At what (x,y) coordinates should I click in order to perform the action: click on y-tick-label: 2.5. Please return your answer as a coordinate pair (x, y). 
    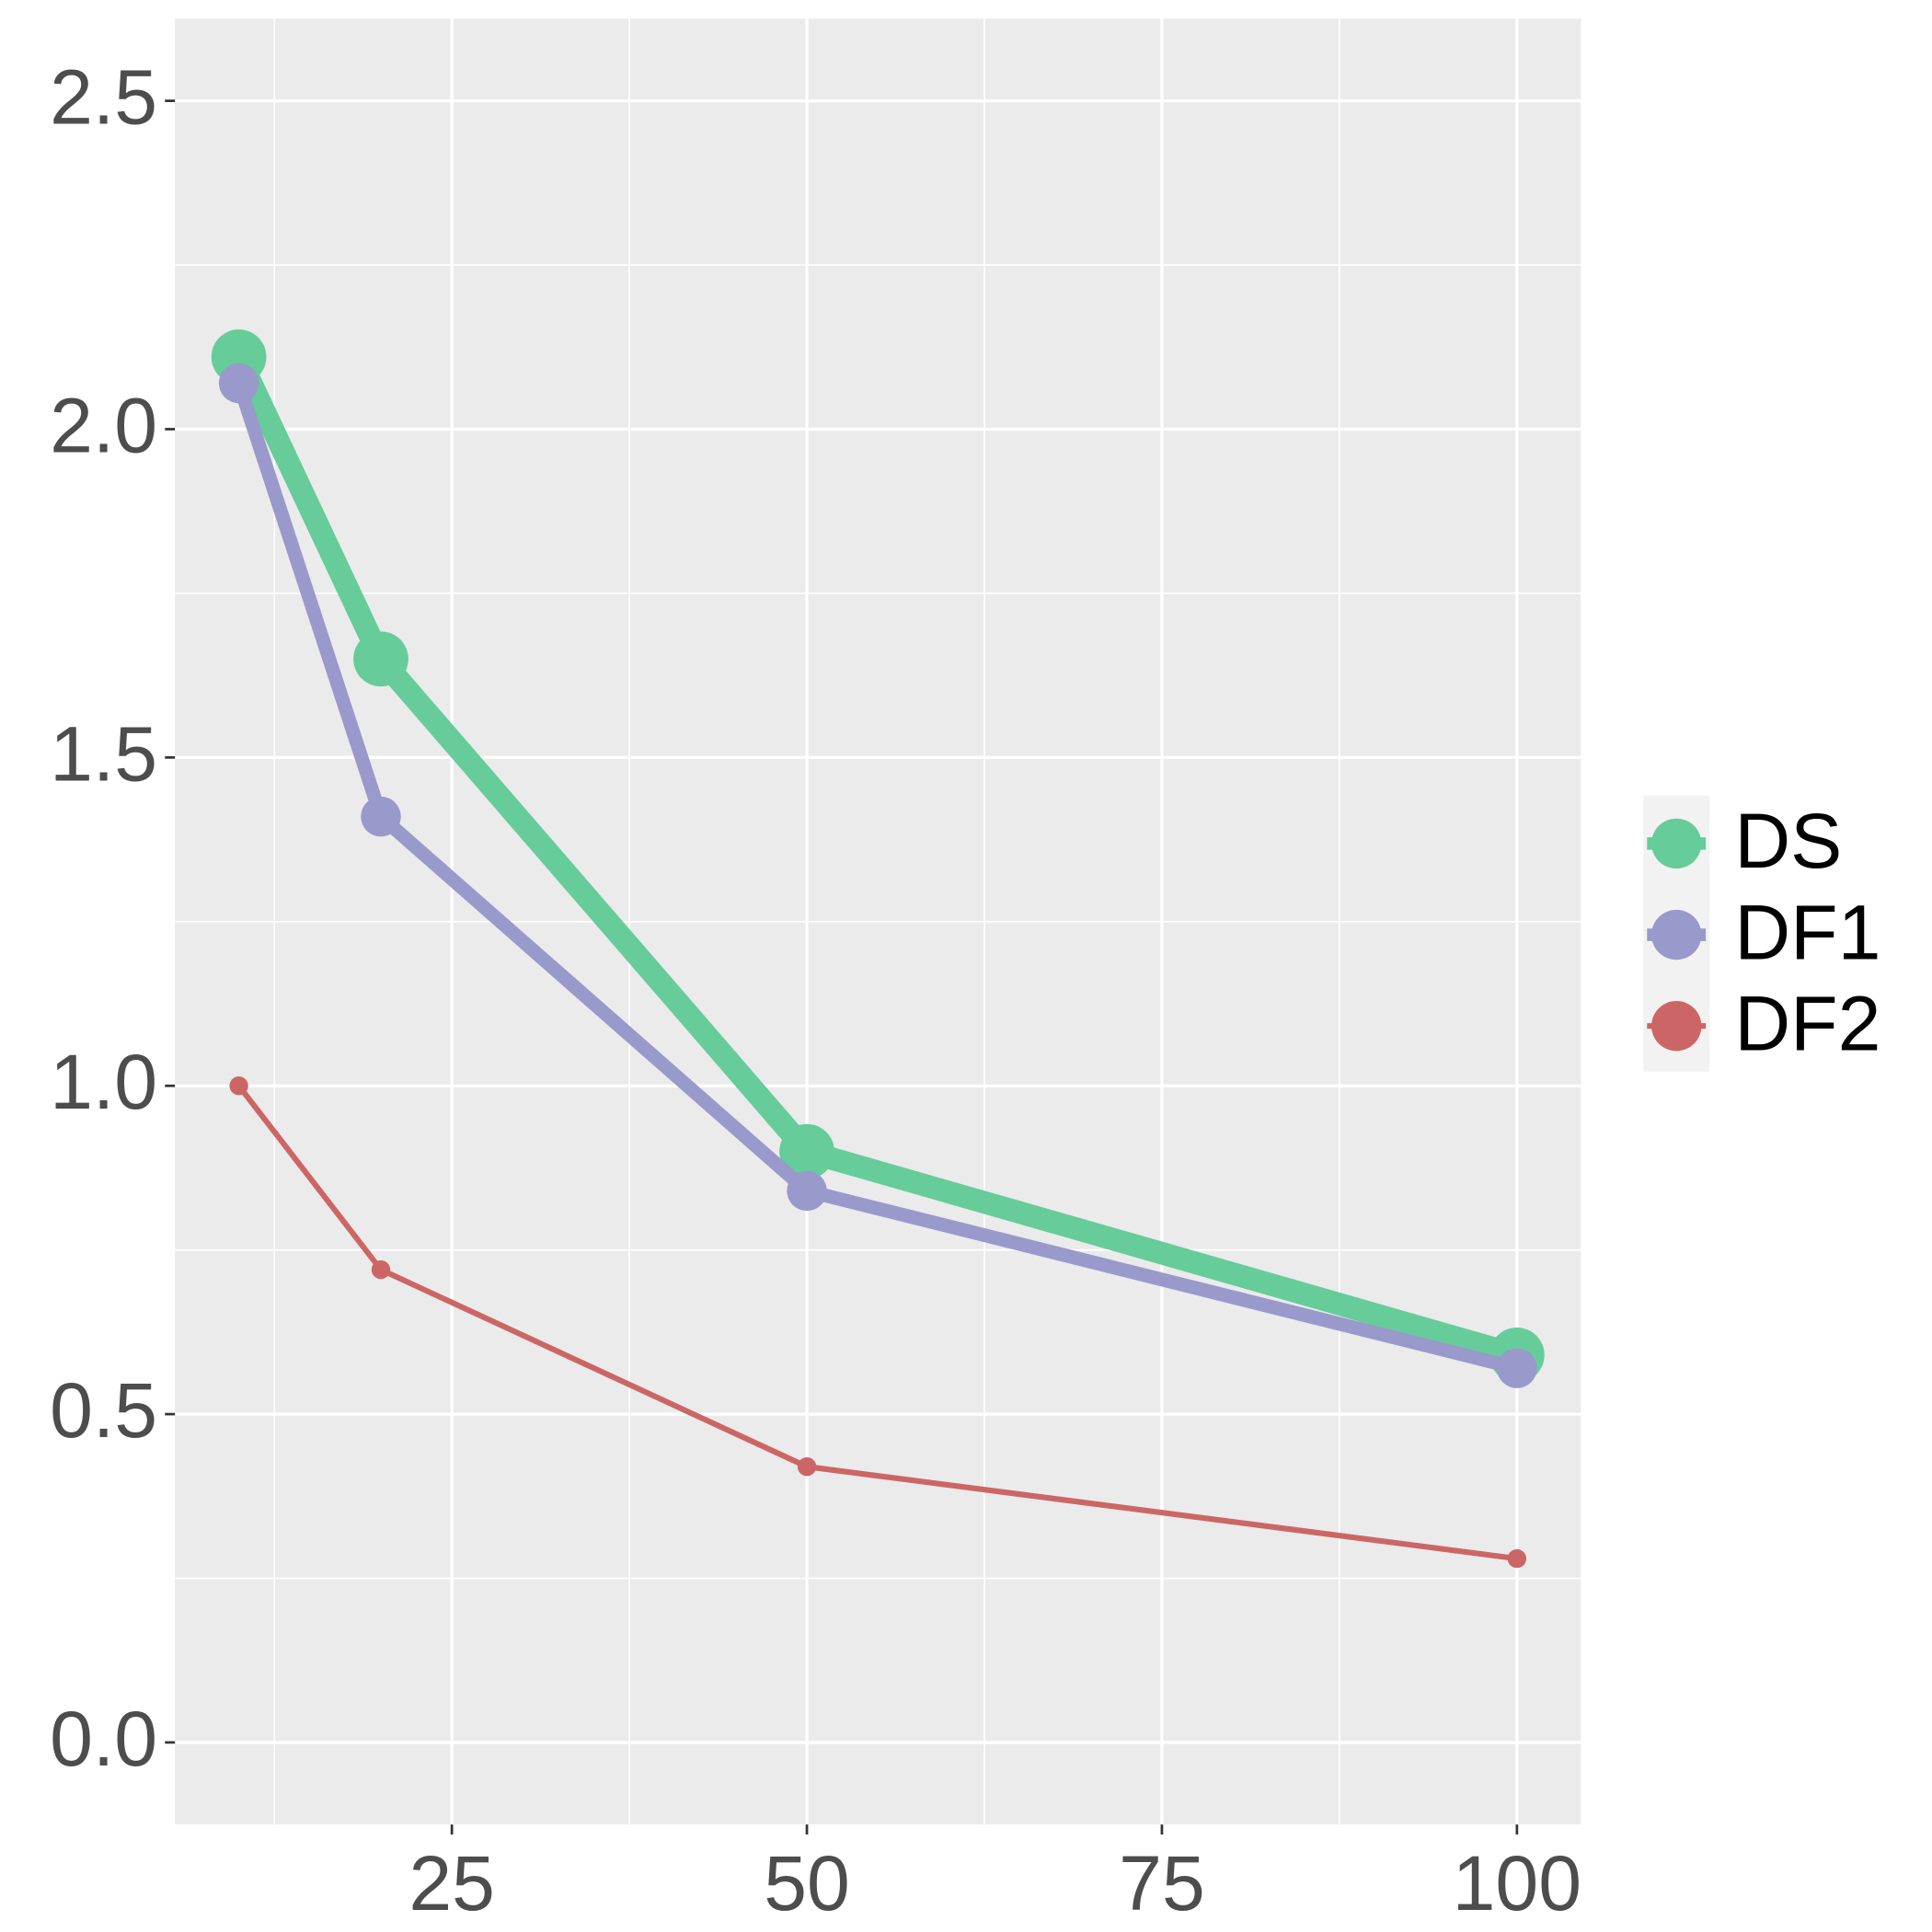
    Looking at the image, I should click on (103, 97).